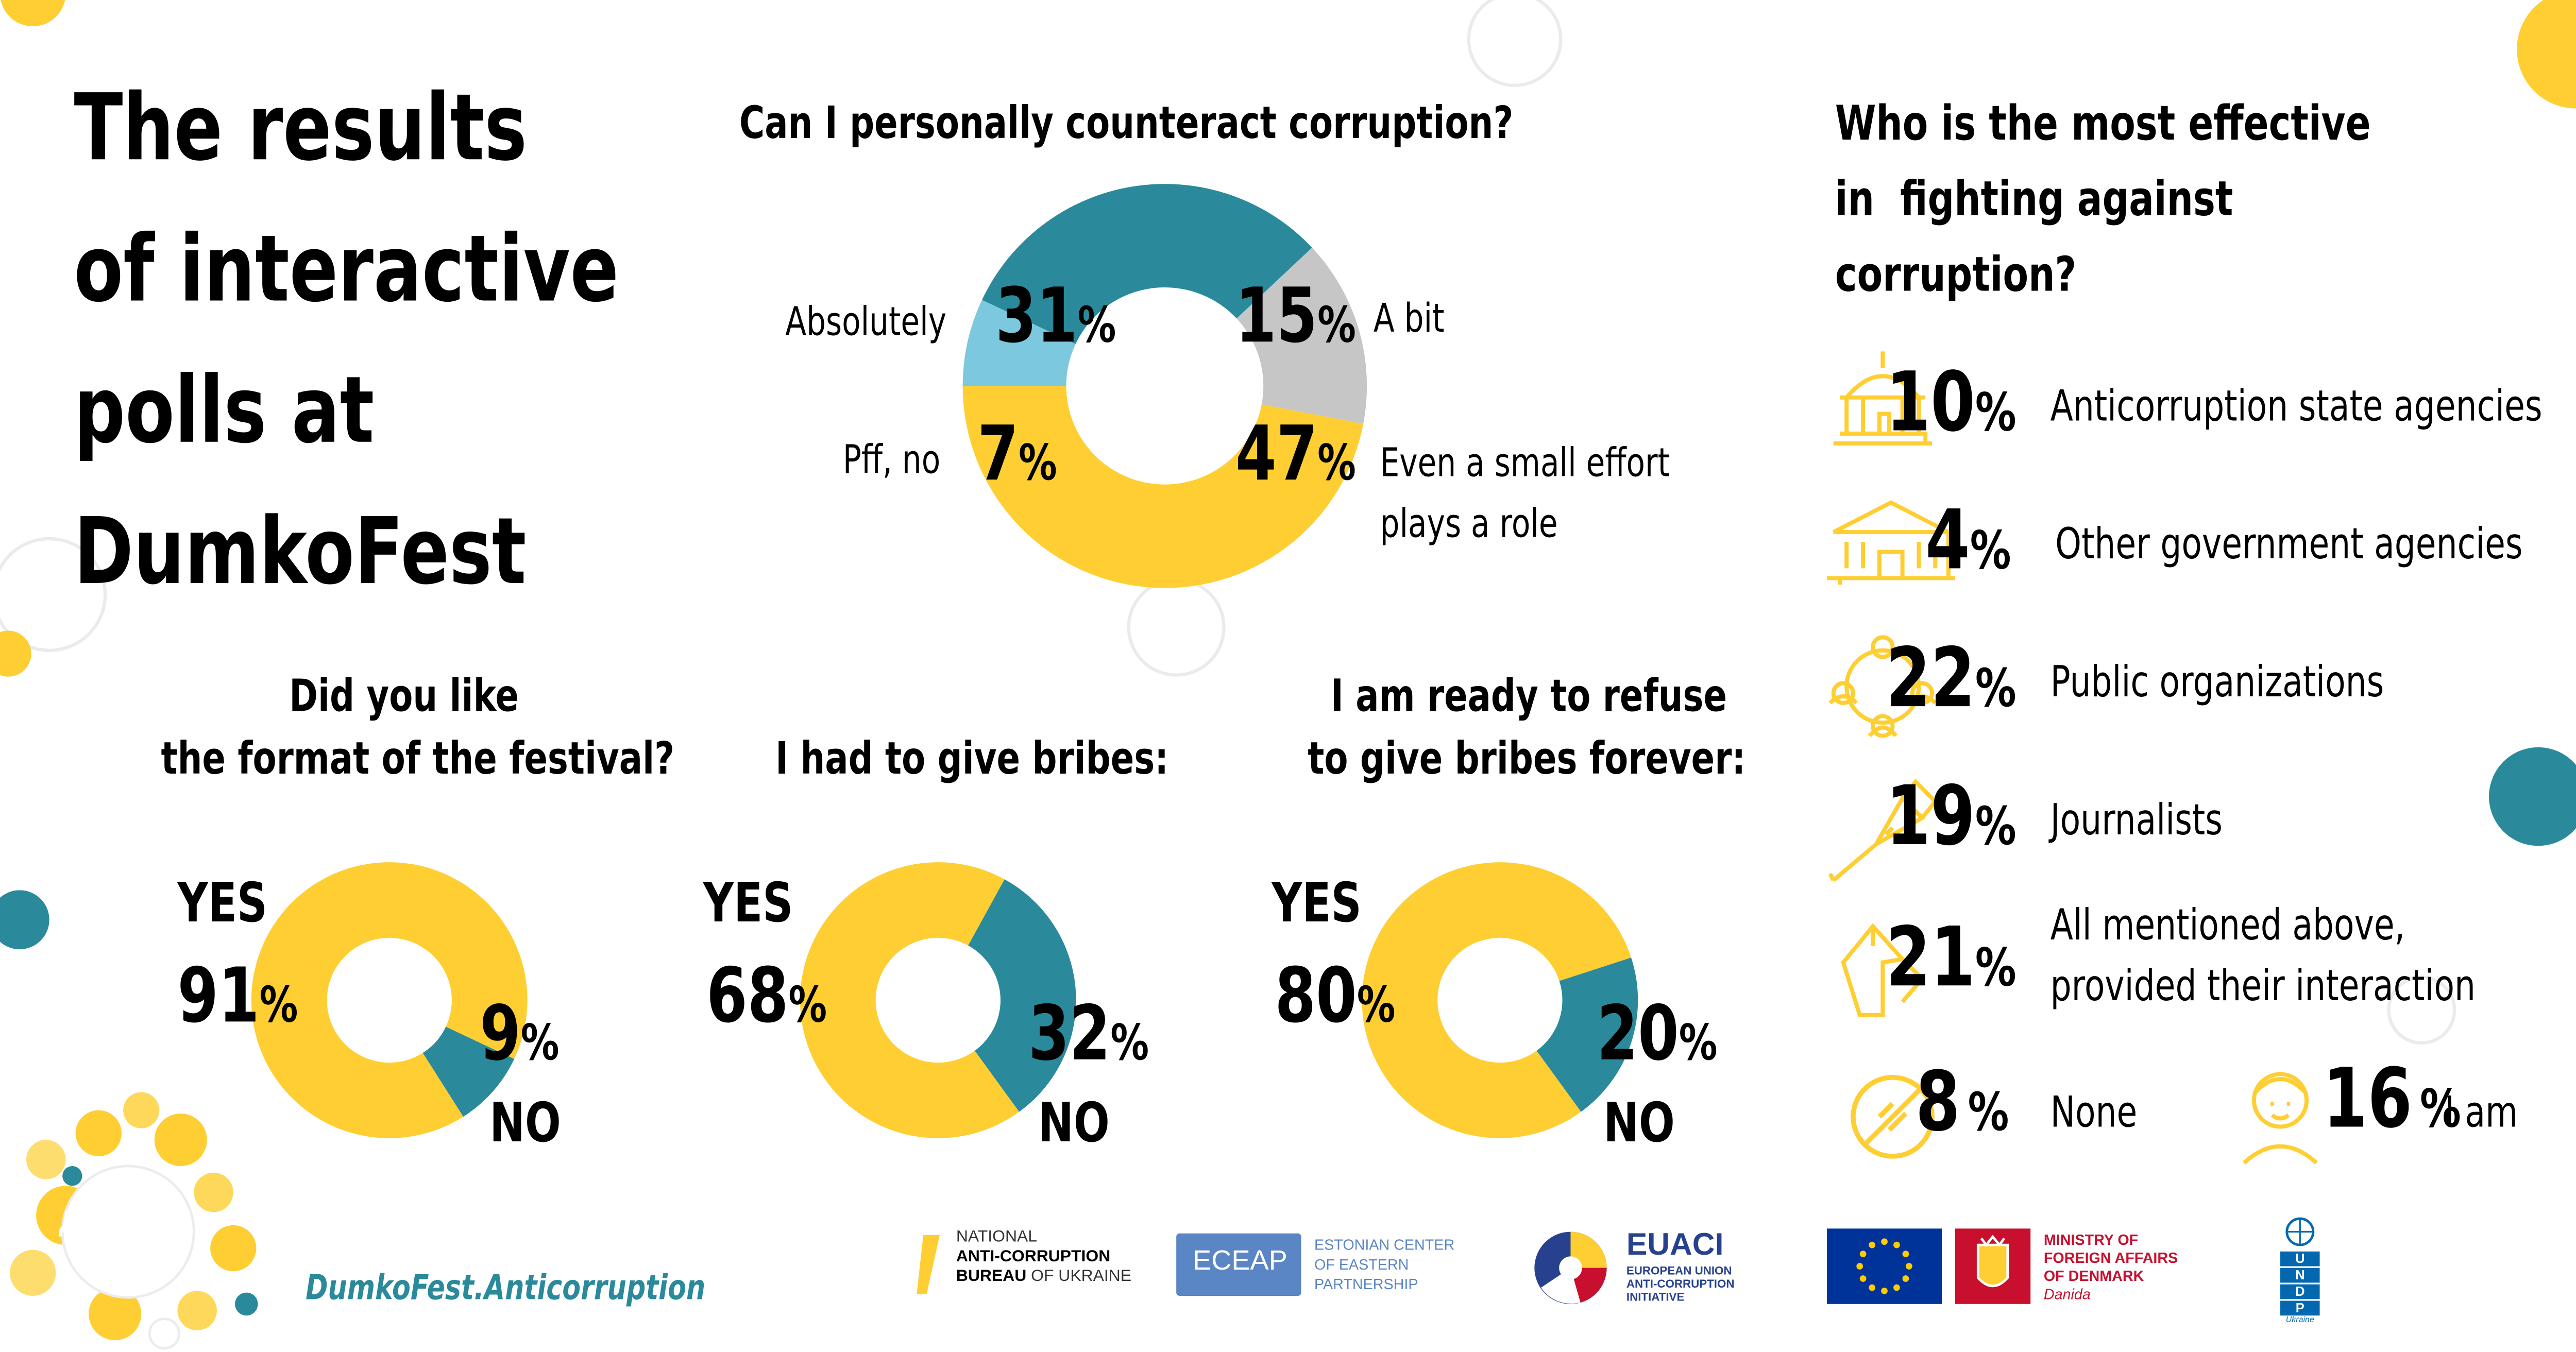  Describe the element at coordinates (225, 411) in the screenshot. I see `main-title-line: polls at` at that location.